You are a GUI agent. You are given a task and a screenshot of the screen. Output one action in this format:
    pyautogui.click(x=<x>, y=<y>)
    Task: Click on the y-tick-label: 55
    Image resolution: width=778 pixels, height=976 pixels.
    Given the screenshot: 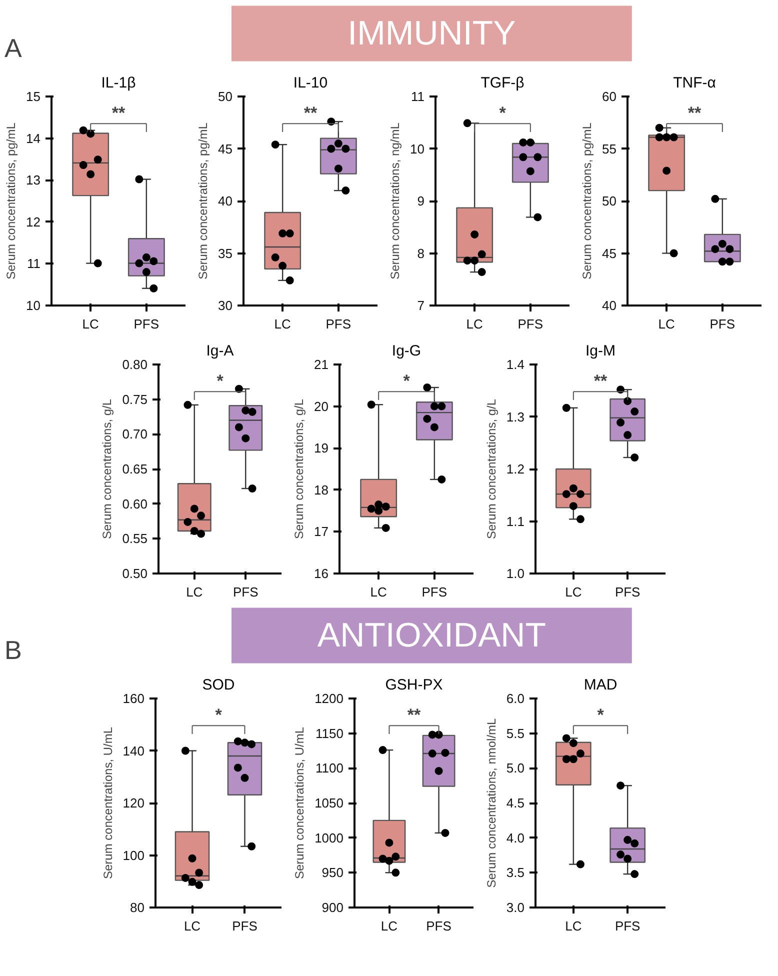 What is the action you would take?
    pyautogui.click(x=609, y=148)
    